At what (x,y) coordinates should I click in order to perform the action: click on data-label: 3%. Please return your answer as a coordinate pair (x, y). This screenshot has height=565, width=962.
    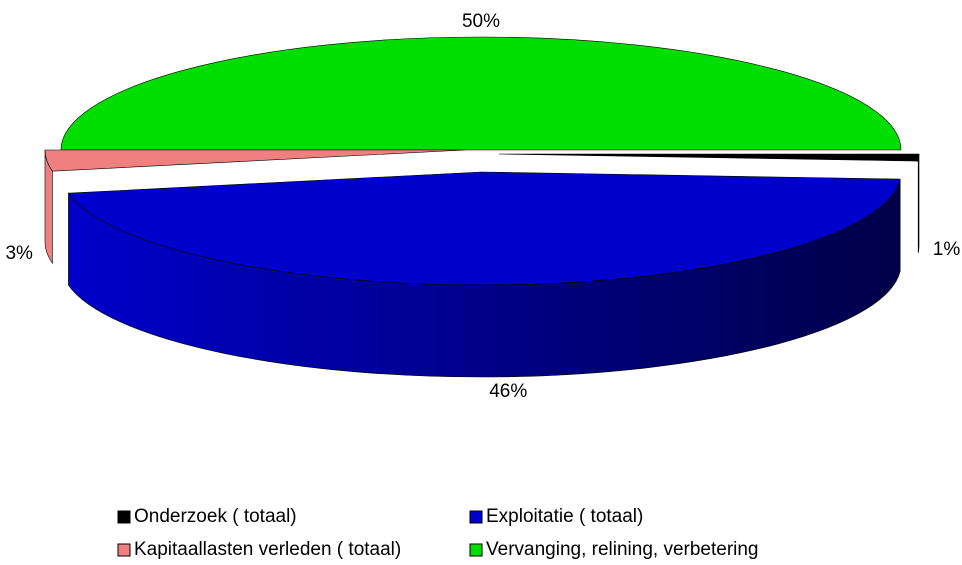
    Looking at the image, I should click on (19, 253).